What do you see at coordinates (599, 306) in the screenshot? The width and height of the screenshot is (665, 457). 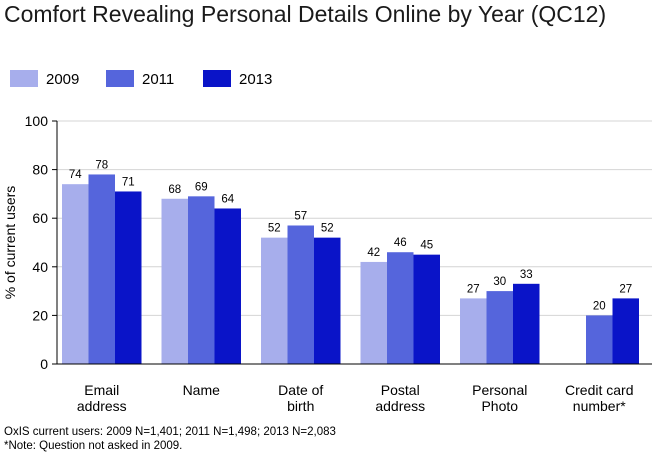 I see `data-label: 20` at bounding box center [599, 306].